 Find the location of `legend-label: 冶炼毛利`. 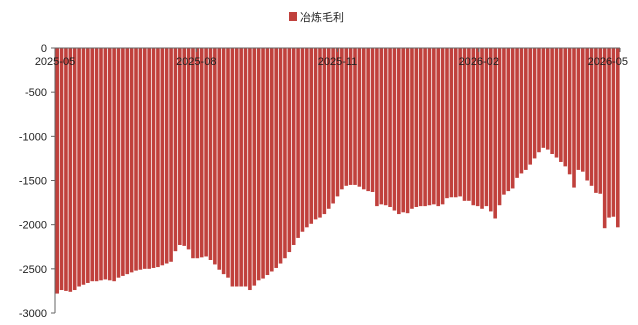

legend-label: 冶炼毛利 is located at coordinates (322, 17).